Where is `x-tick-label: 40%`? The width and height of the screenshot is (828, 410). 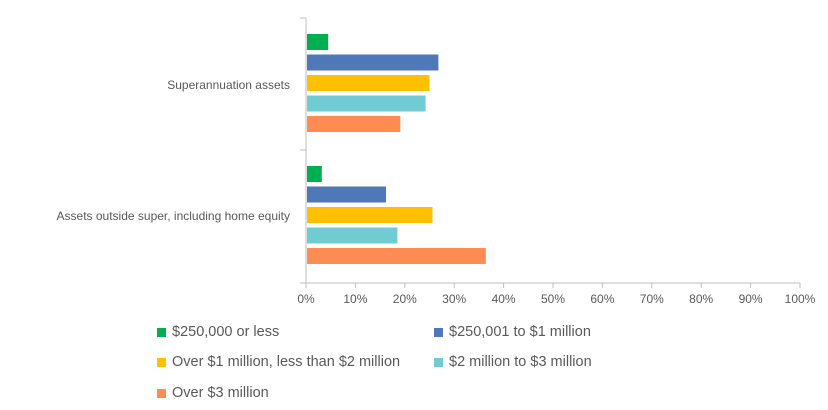 x-tick-label: 40% is located at coordinates (504, 299).